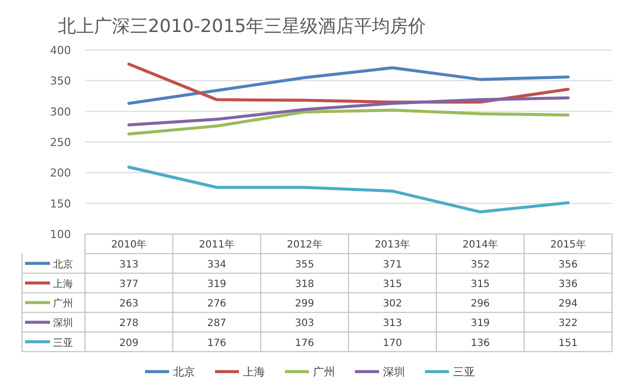  Describe the element at coordinates (392, 304) in the screenshot. I see `data-label: 302` at that location.